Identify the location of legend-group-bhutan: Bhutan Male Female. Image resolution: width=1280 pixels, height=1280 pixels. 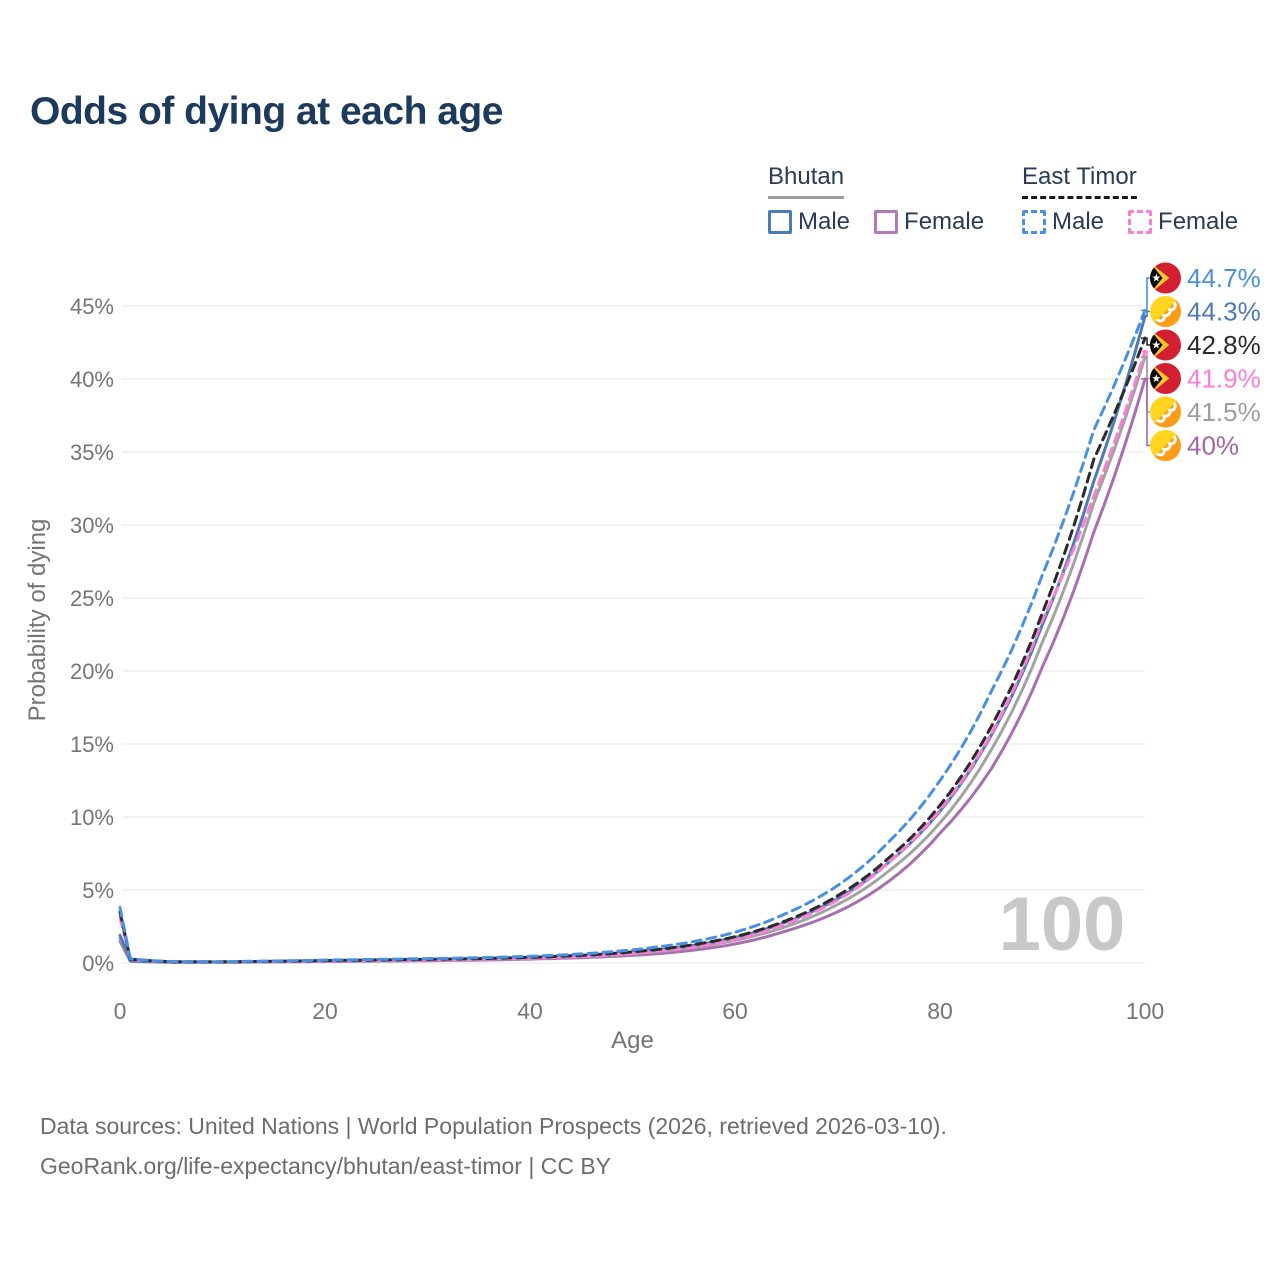
(876, 199).